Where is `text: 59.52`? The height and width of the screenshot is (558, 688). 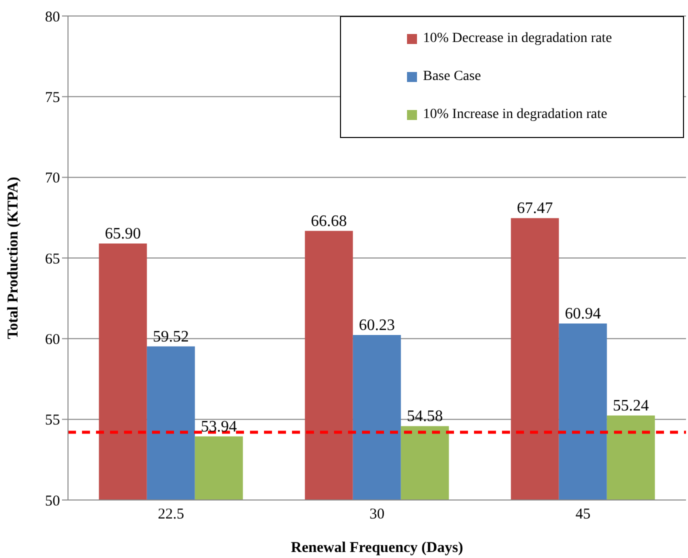 text: 59.52 is located at coordinates (170, 337).